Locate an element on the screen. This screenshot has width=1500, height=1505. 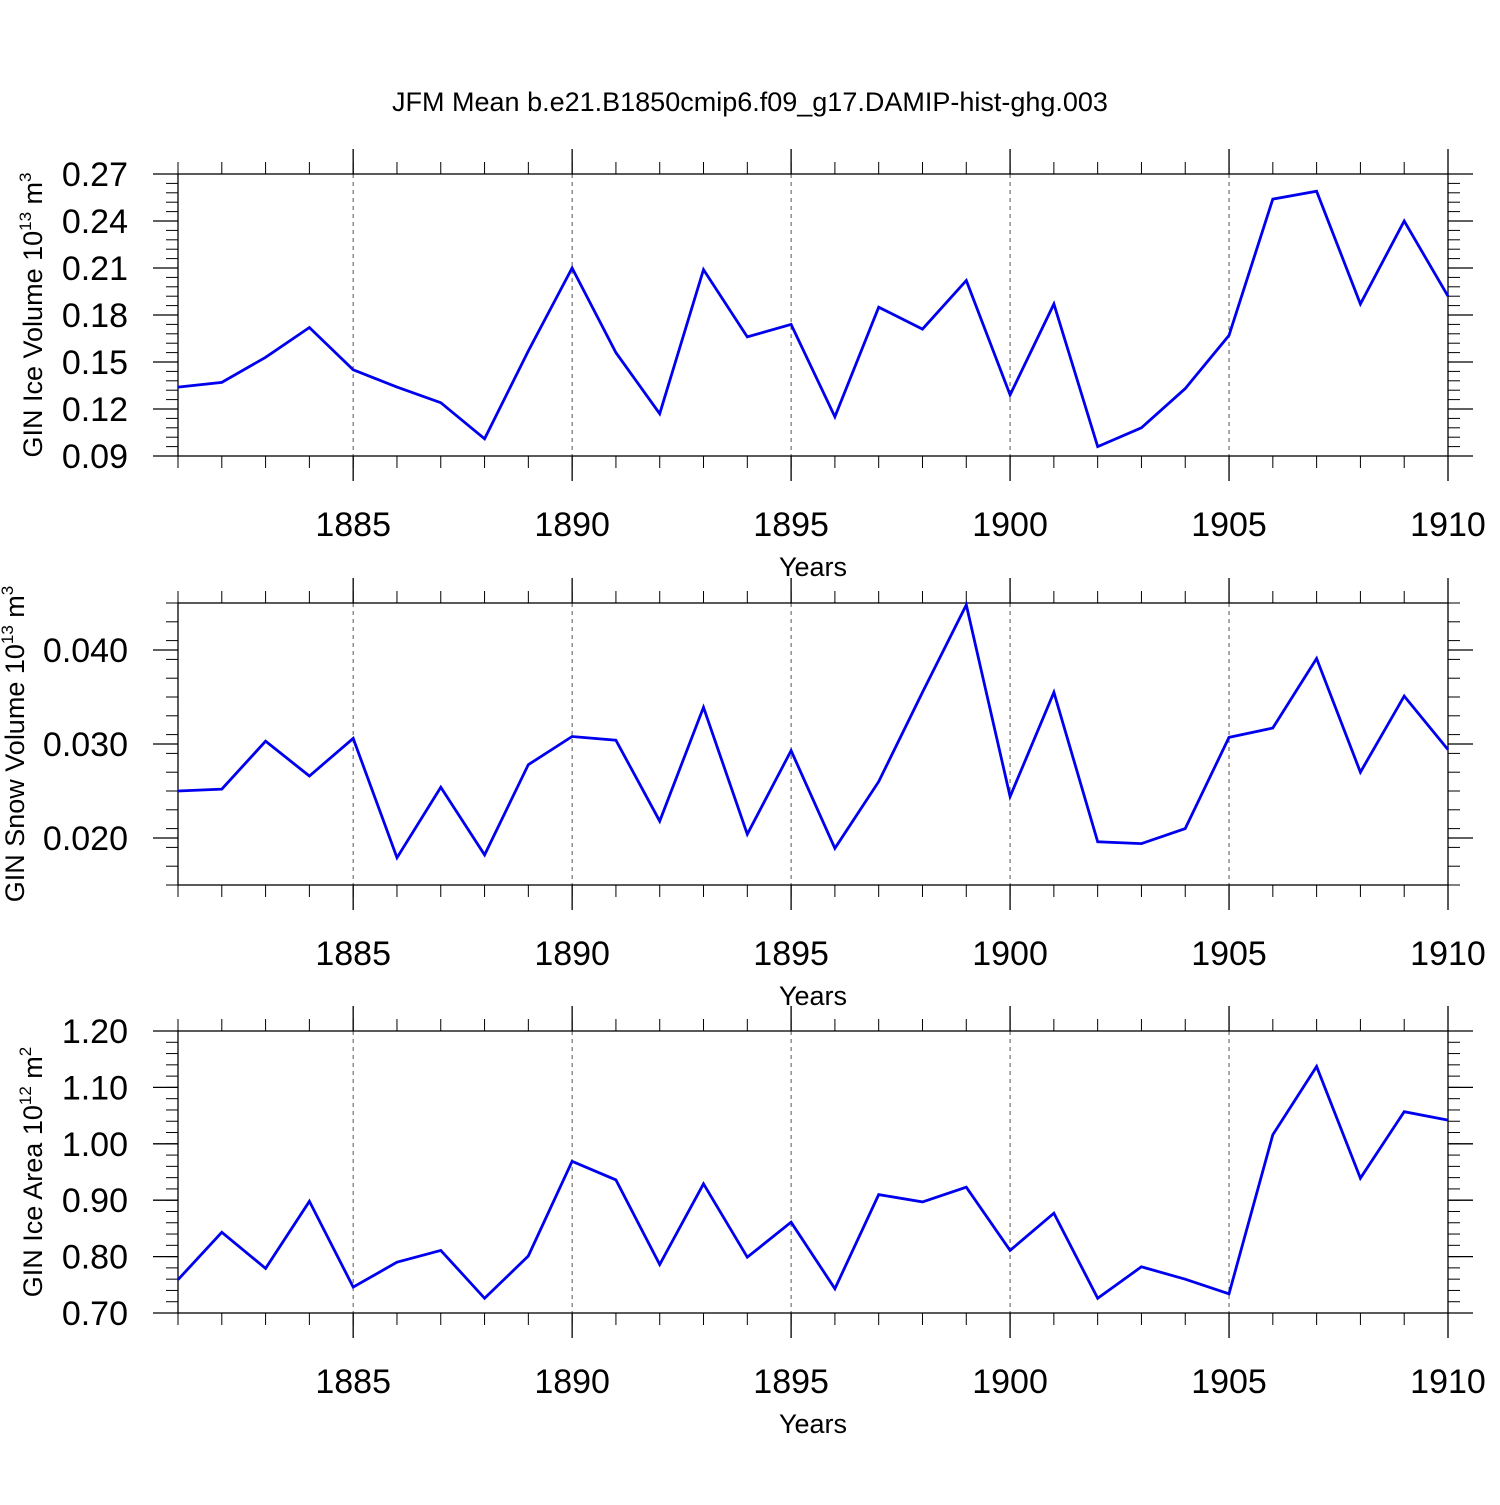
y-tick-label: 0.09 is located at coordinates (95, 457).